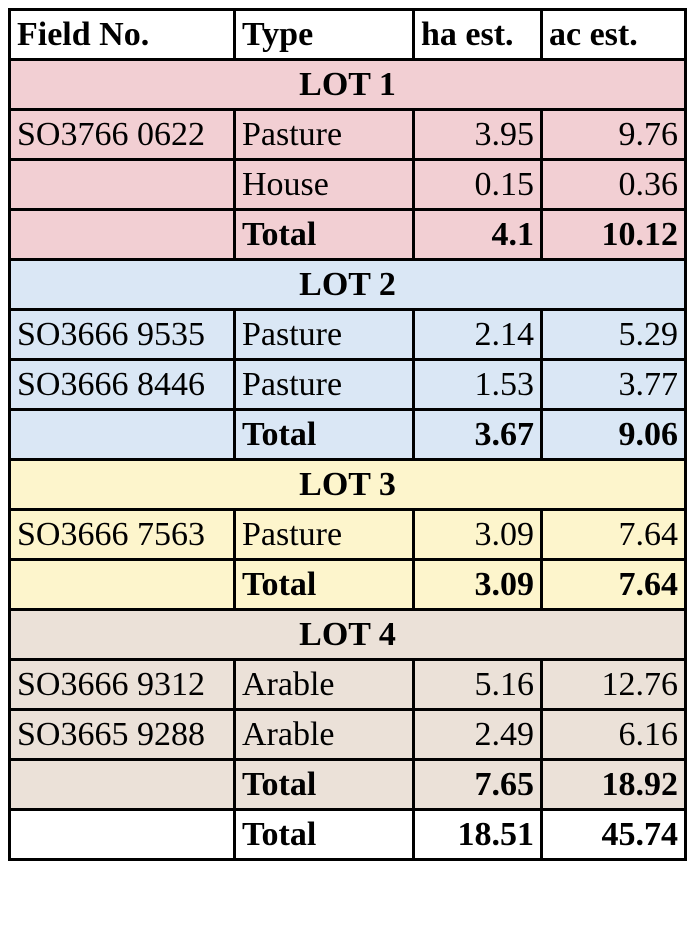  What do you see at coordinates (324, 34) in the screenshot?
I see `header-cell: Type` at bounding box center [324, 34].